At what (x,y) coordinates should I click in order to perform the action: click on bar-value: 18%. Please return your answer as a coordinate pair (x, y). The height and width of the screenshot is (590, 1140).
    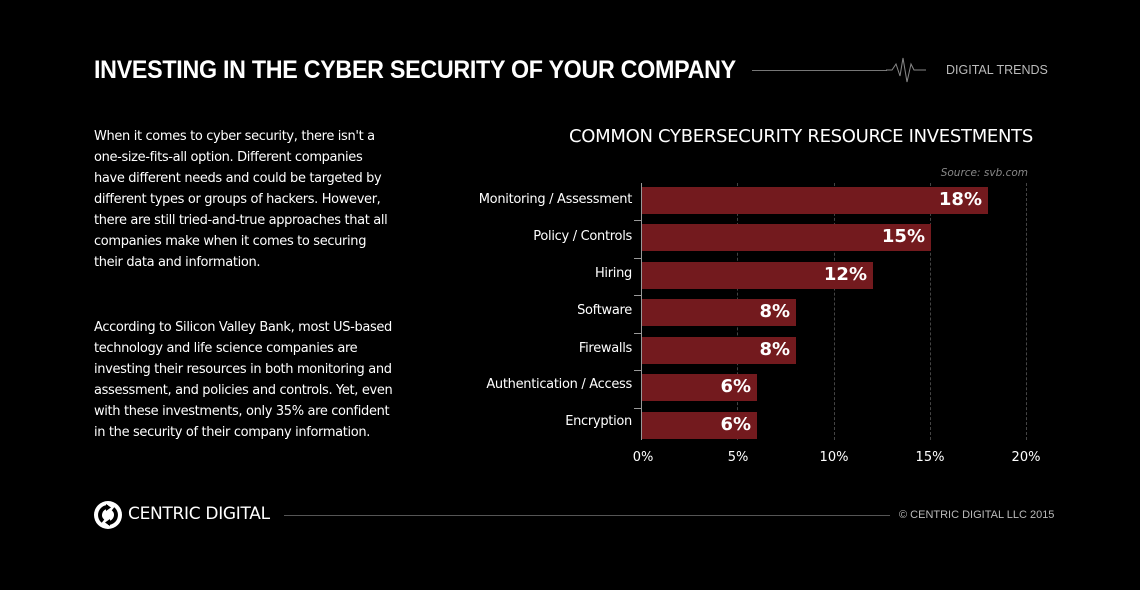
    Looking at the image, I should click on (960, 199).